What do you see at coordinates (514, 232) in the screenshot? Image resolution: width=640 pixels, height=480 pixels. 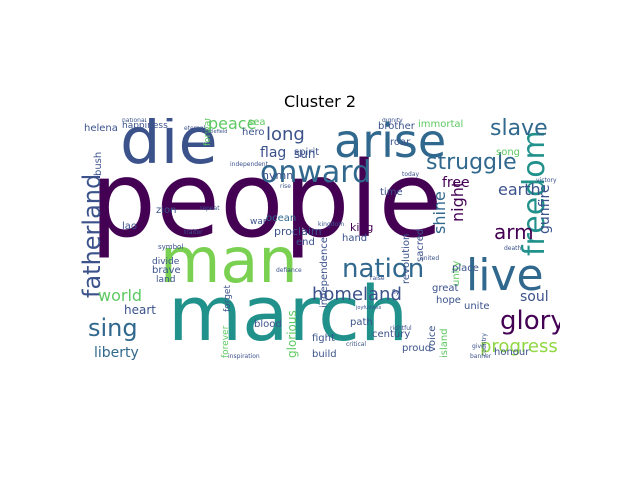 I see `word-arm: arm` at bounding box center [514, 232].